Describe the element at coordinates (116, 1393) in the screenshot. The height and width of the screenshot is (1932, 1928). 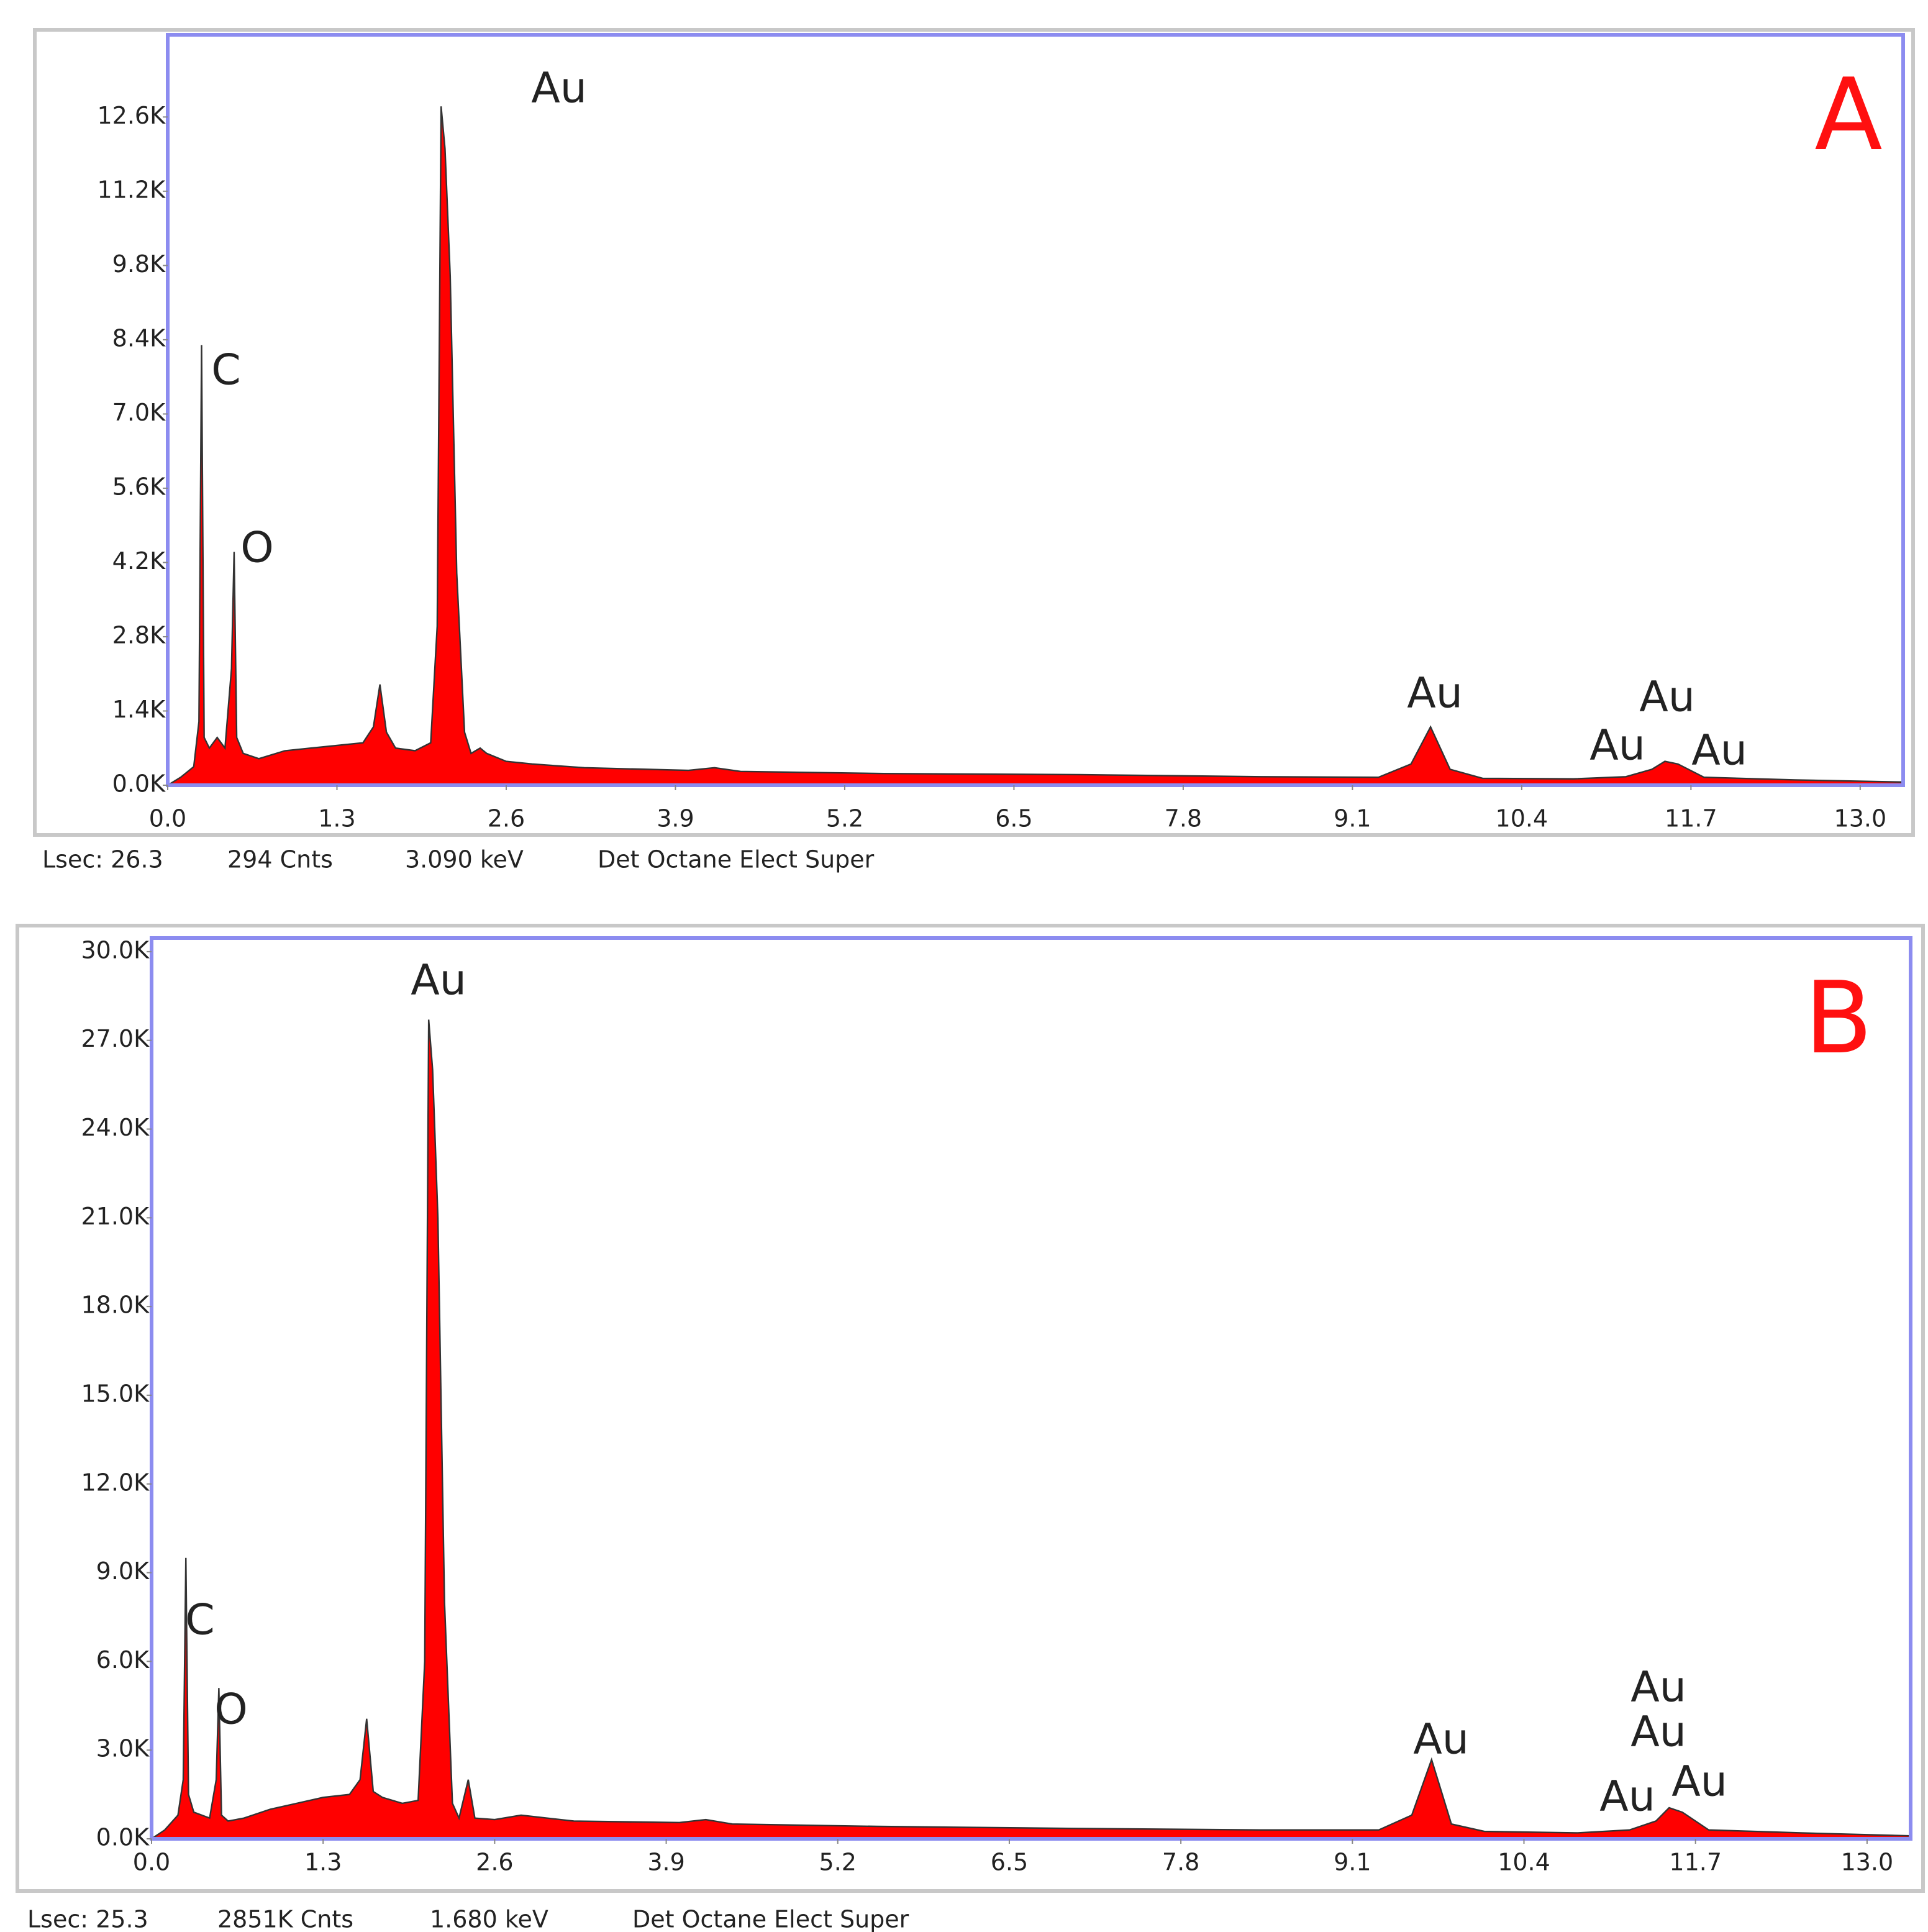
I see `y-tick-label: 15.0K` at that location.